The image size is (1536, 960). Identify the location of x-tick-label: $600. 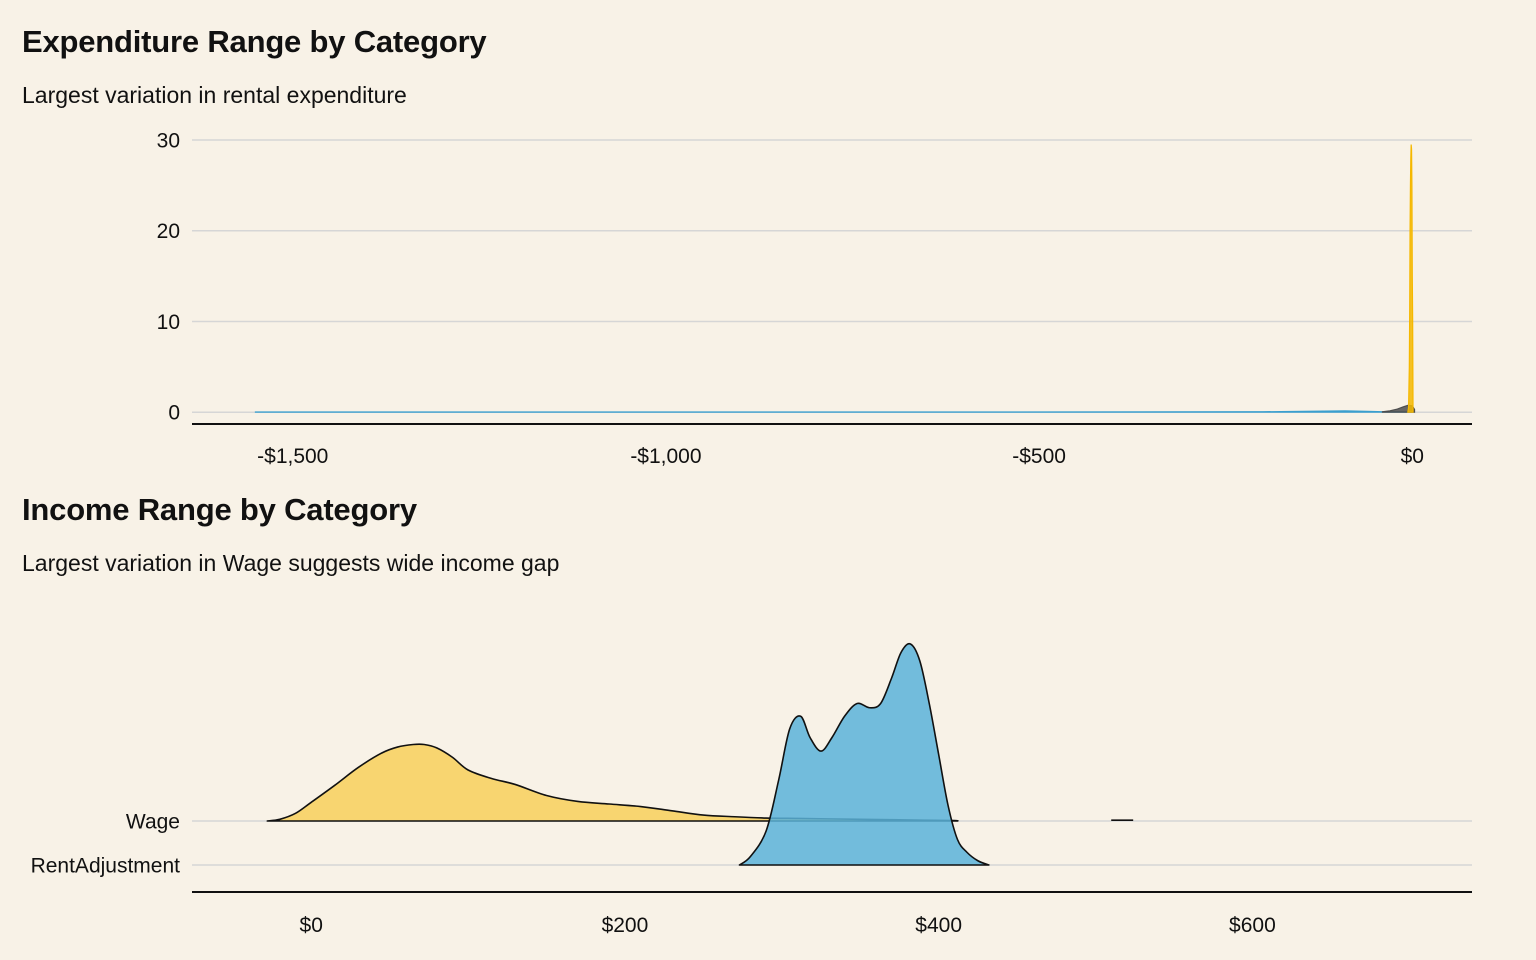
(1252, 925).